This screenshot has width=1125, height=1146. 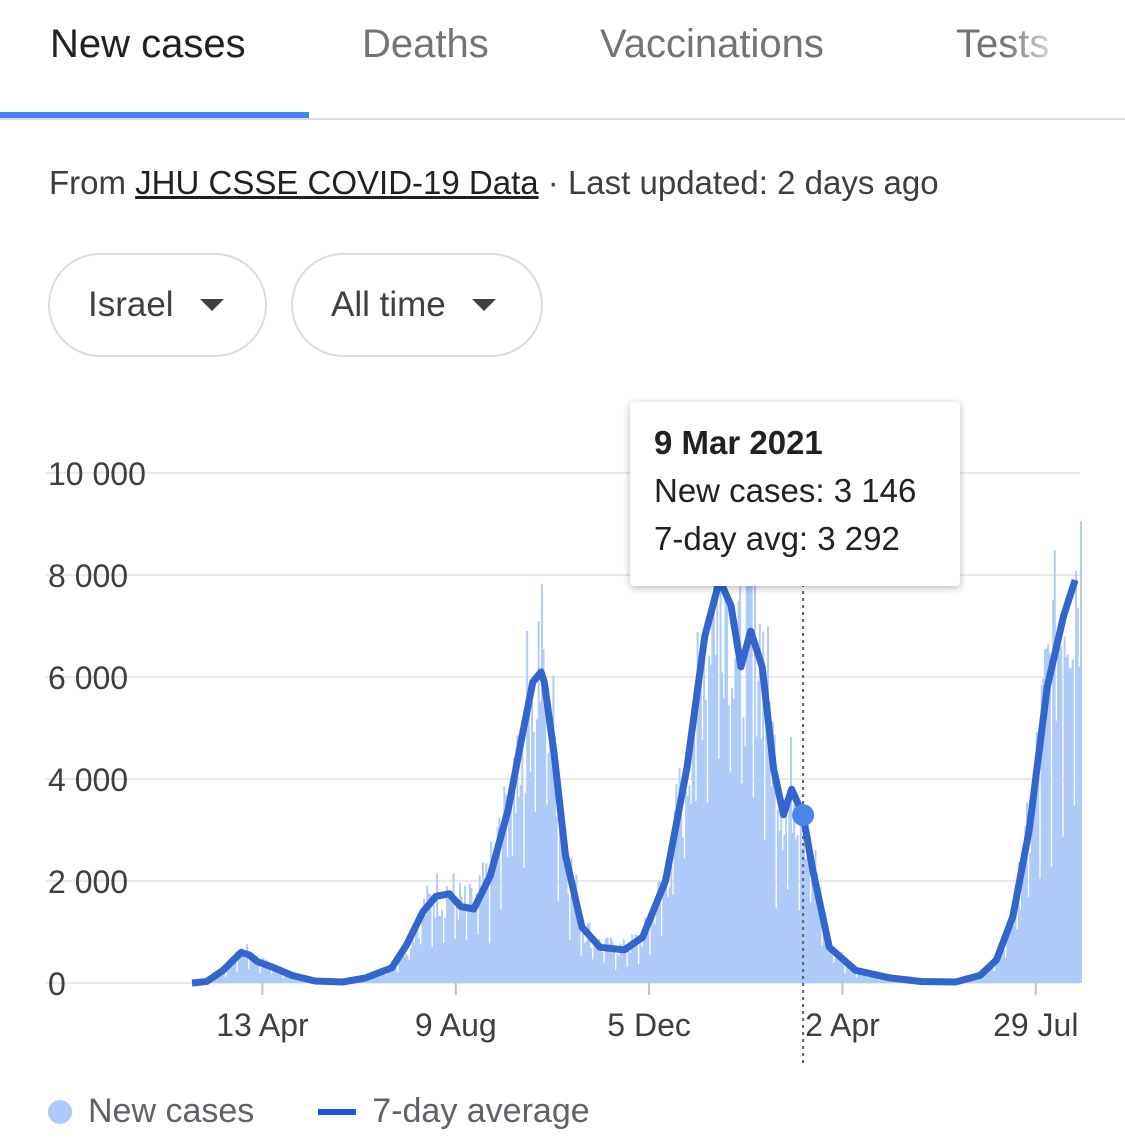 What do you see at coordinates (738, 442) in the screenshot?
I see `tooltip-date: 9 Mar 2021` at bounding box center [738, 442].